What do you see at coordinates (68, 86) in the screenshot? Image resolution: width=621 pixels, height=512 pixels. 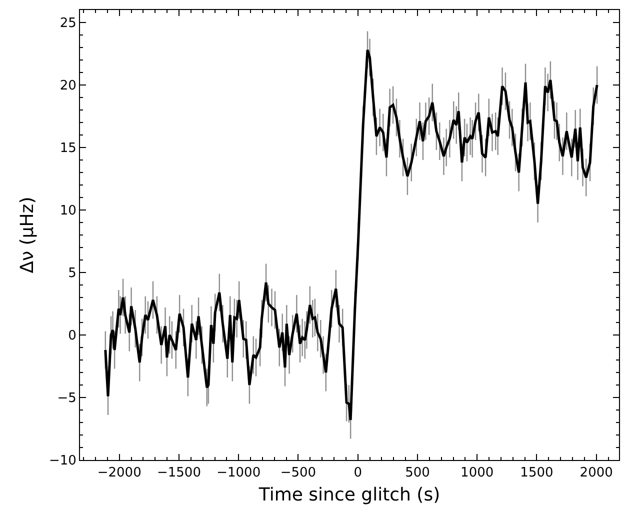 I see `y-tick-label: 20` at bounding box center [68, 86].